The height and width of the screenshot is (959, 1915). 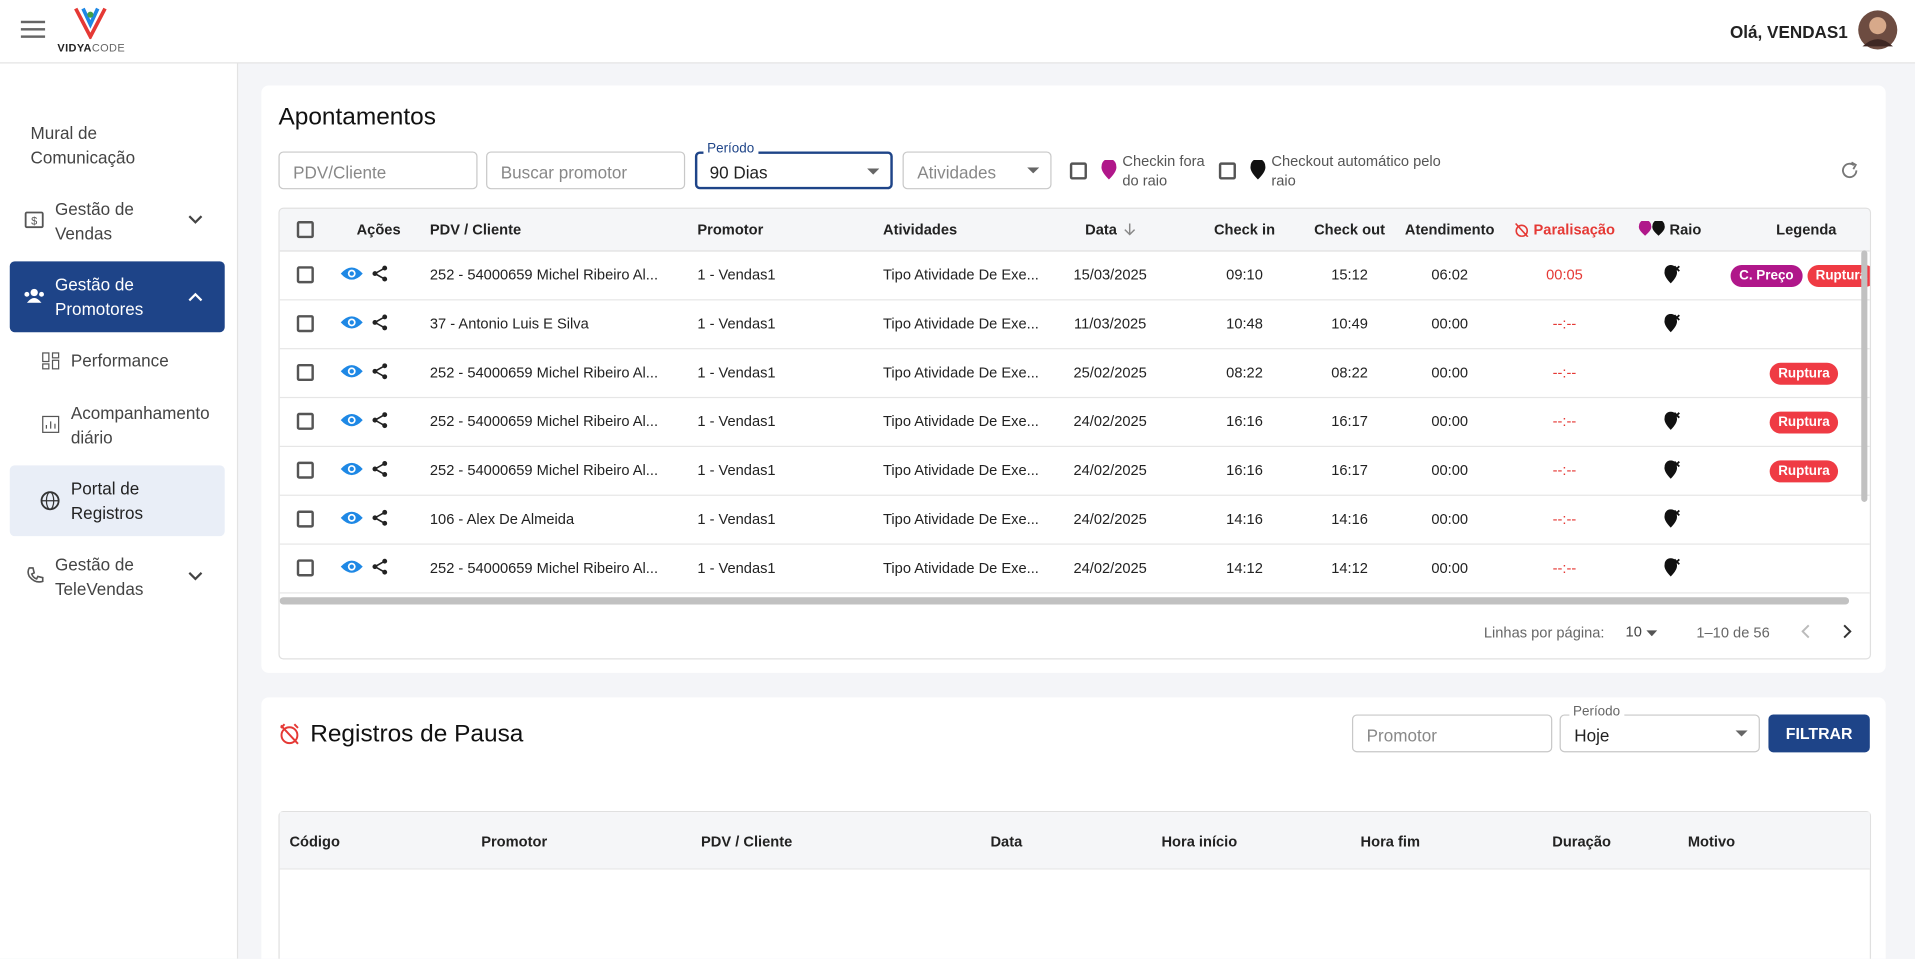 I want to click on column-header: Raio, so click(x=1680, y=229).